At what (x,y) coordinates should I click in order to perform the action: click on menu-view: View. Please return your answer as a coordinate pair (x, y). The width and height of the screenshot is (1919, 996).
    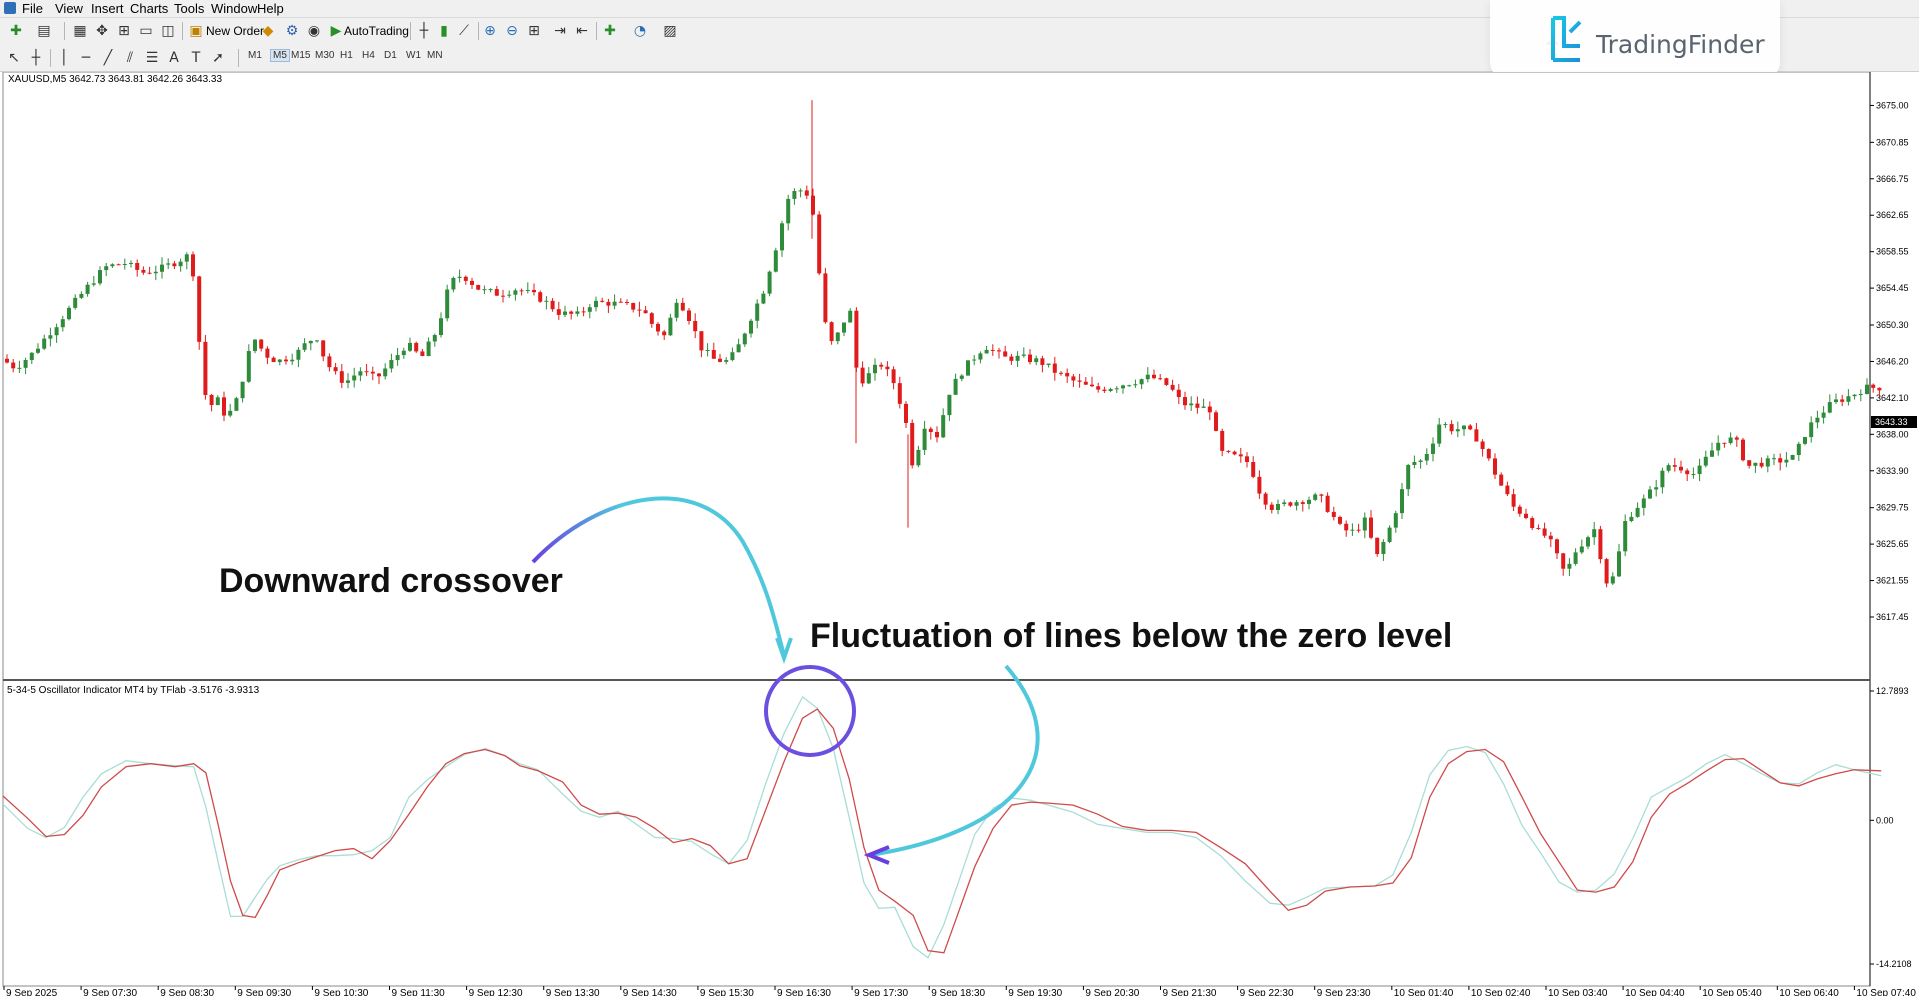
    Looking at the image, I should click on (69, 8).